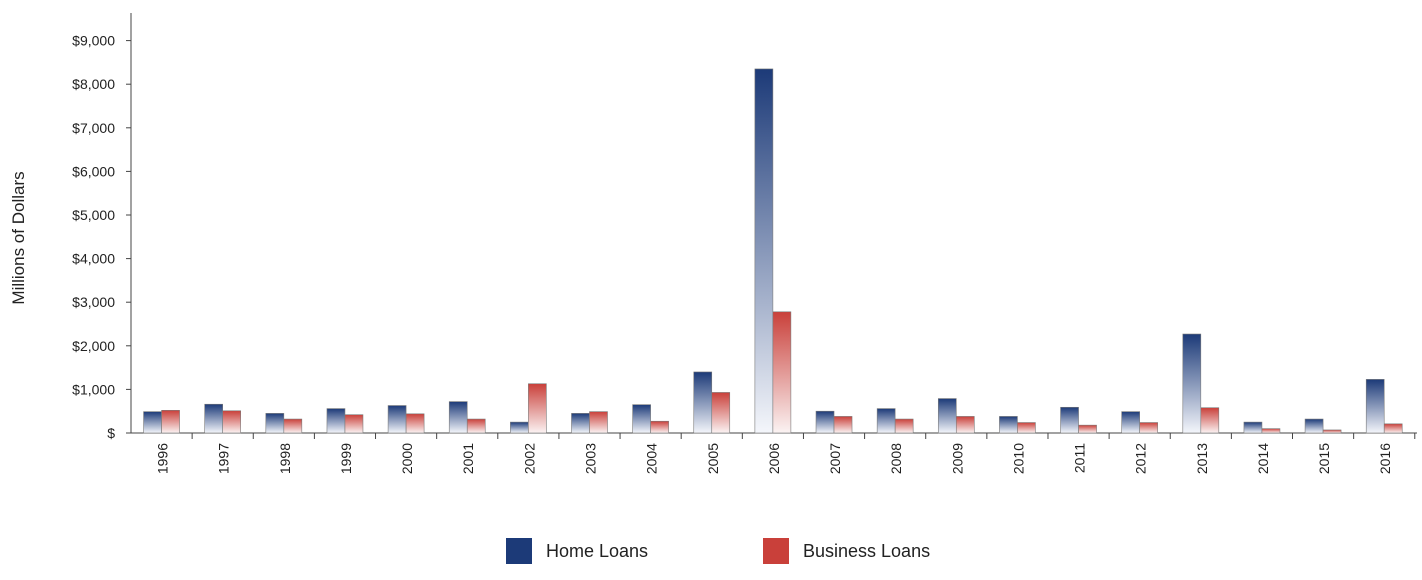  Describe the element at coordinates (1385, 458) in the screenshot. I see `x-tick-label: 2016` at that location.